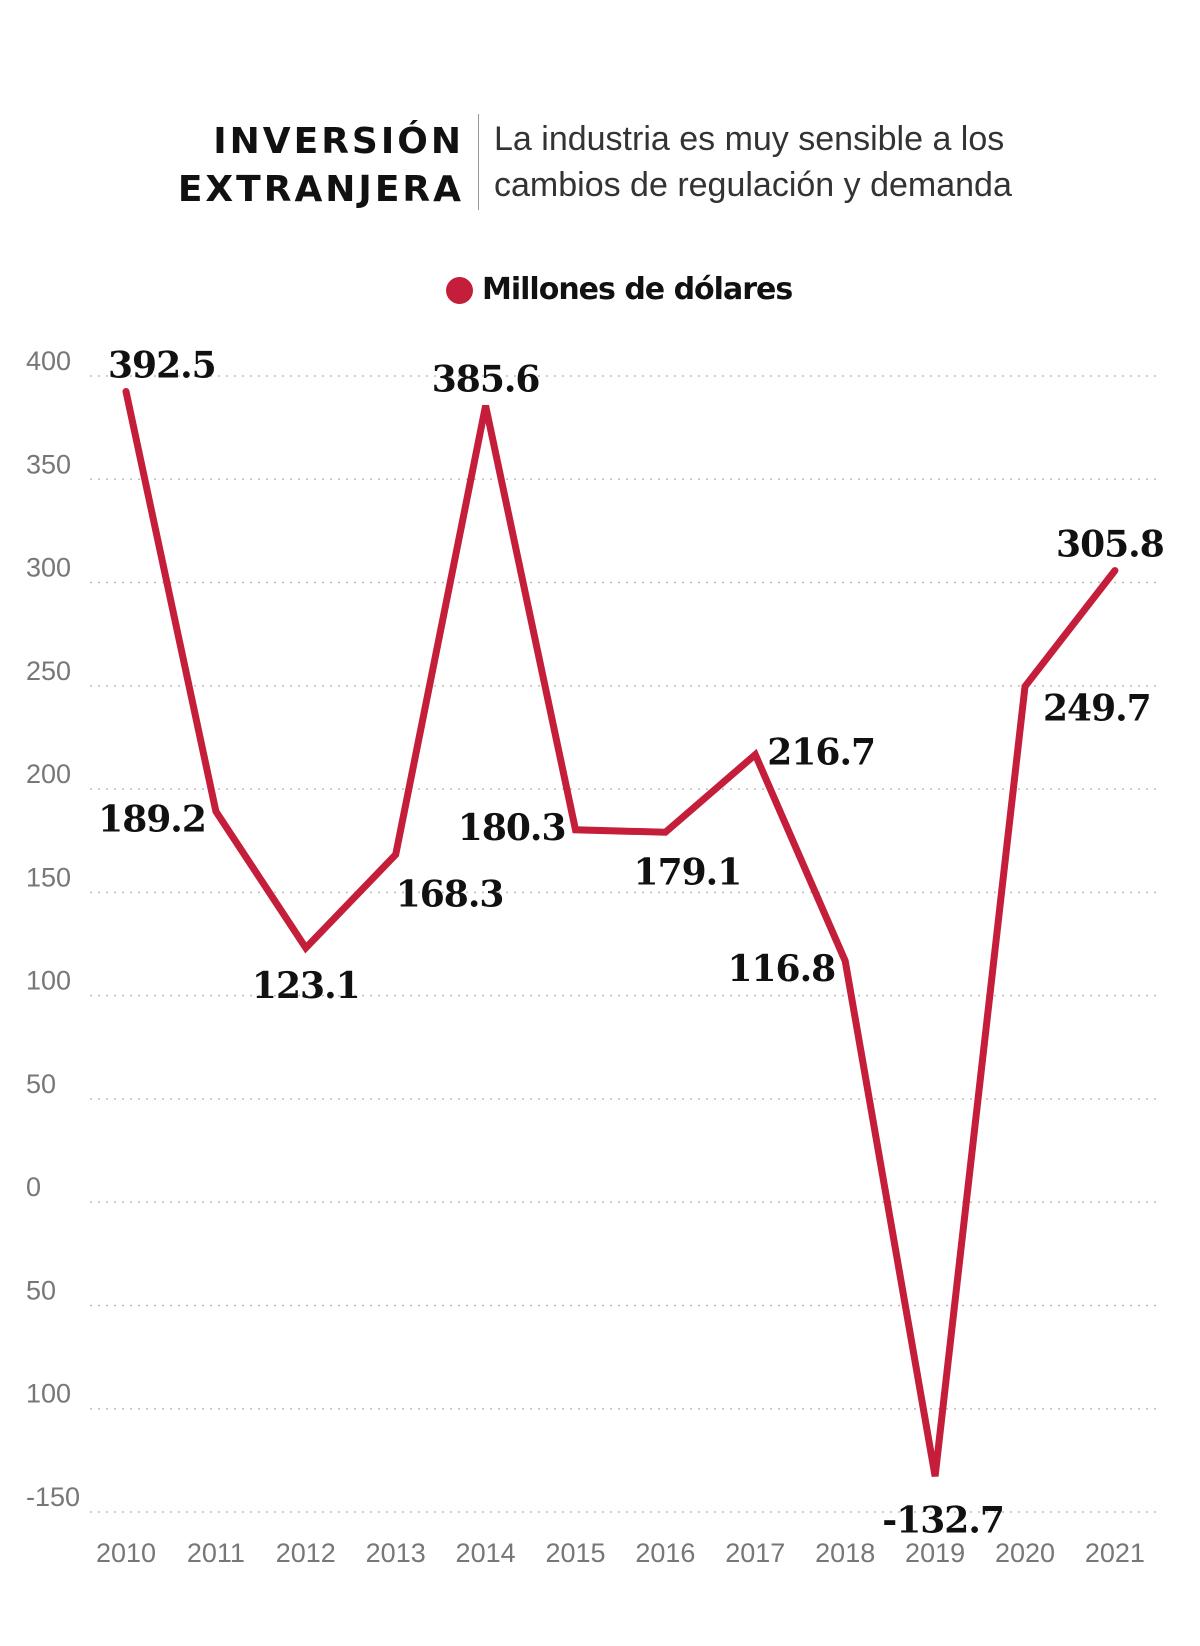 The image size is (1200, 1646). I want to click on x-tick-label: 2019, so click(935, 1553).